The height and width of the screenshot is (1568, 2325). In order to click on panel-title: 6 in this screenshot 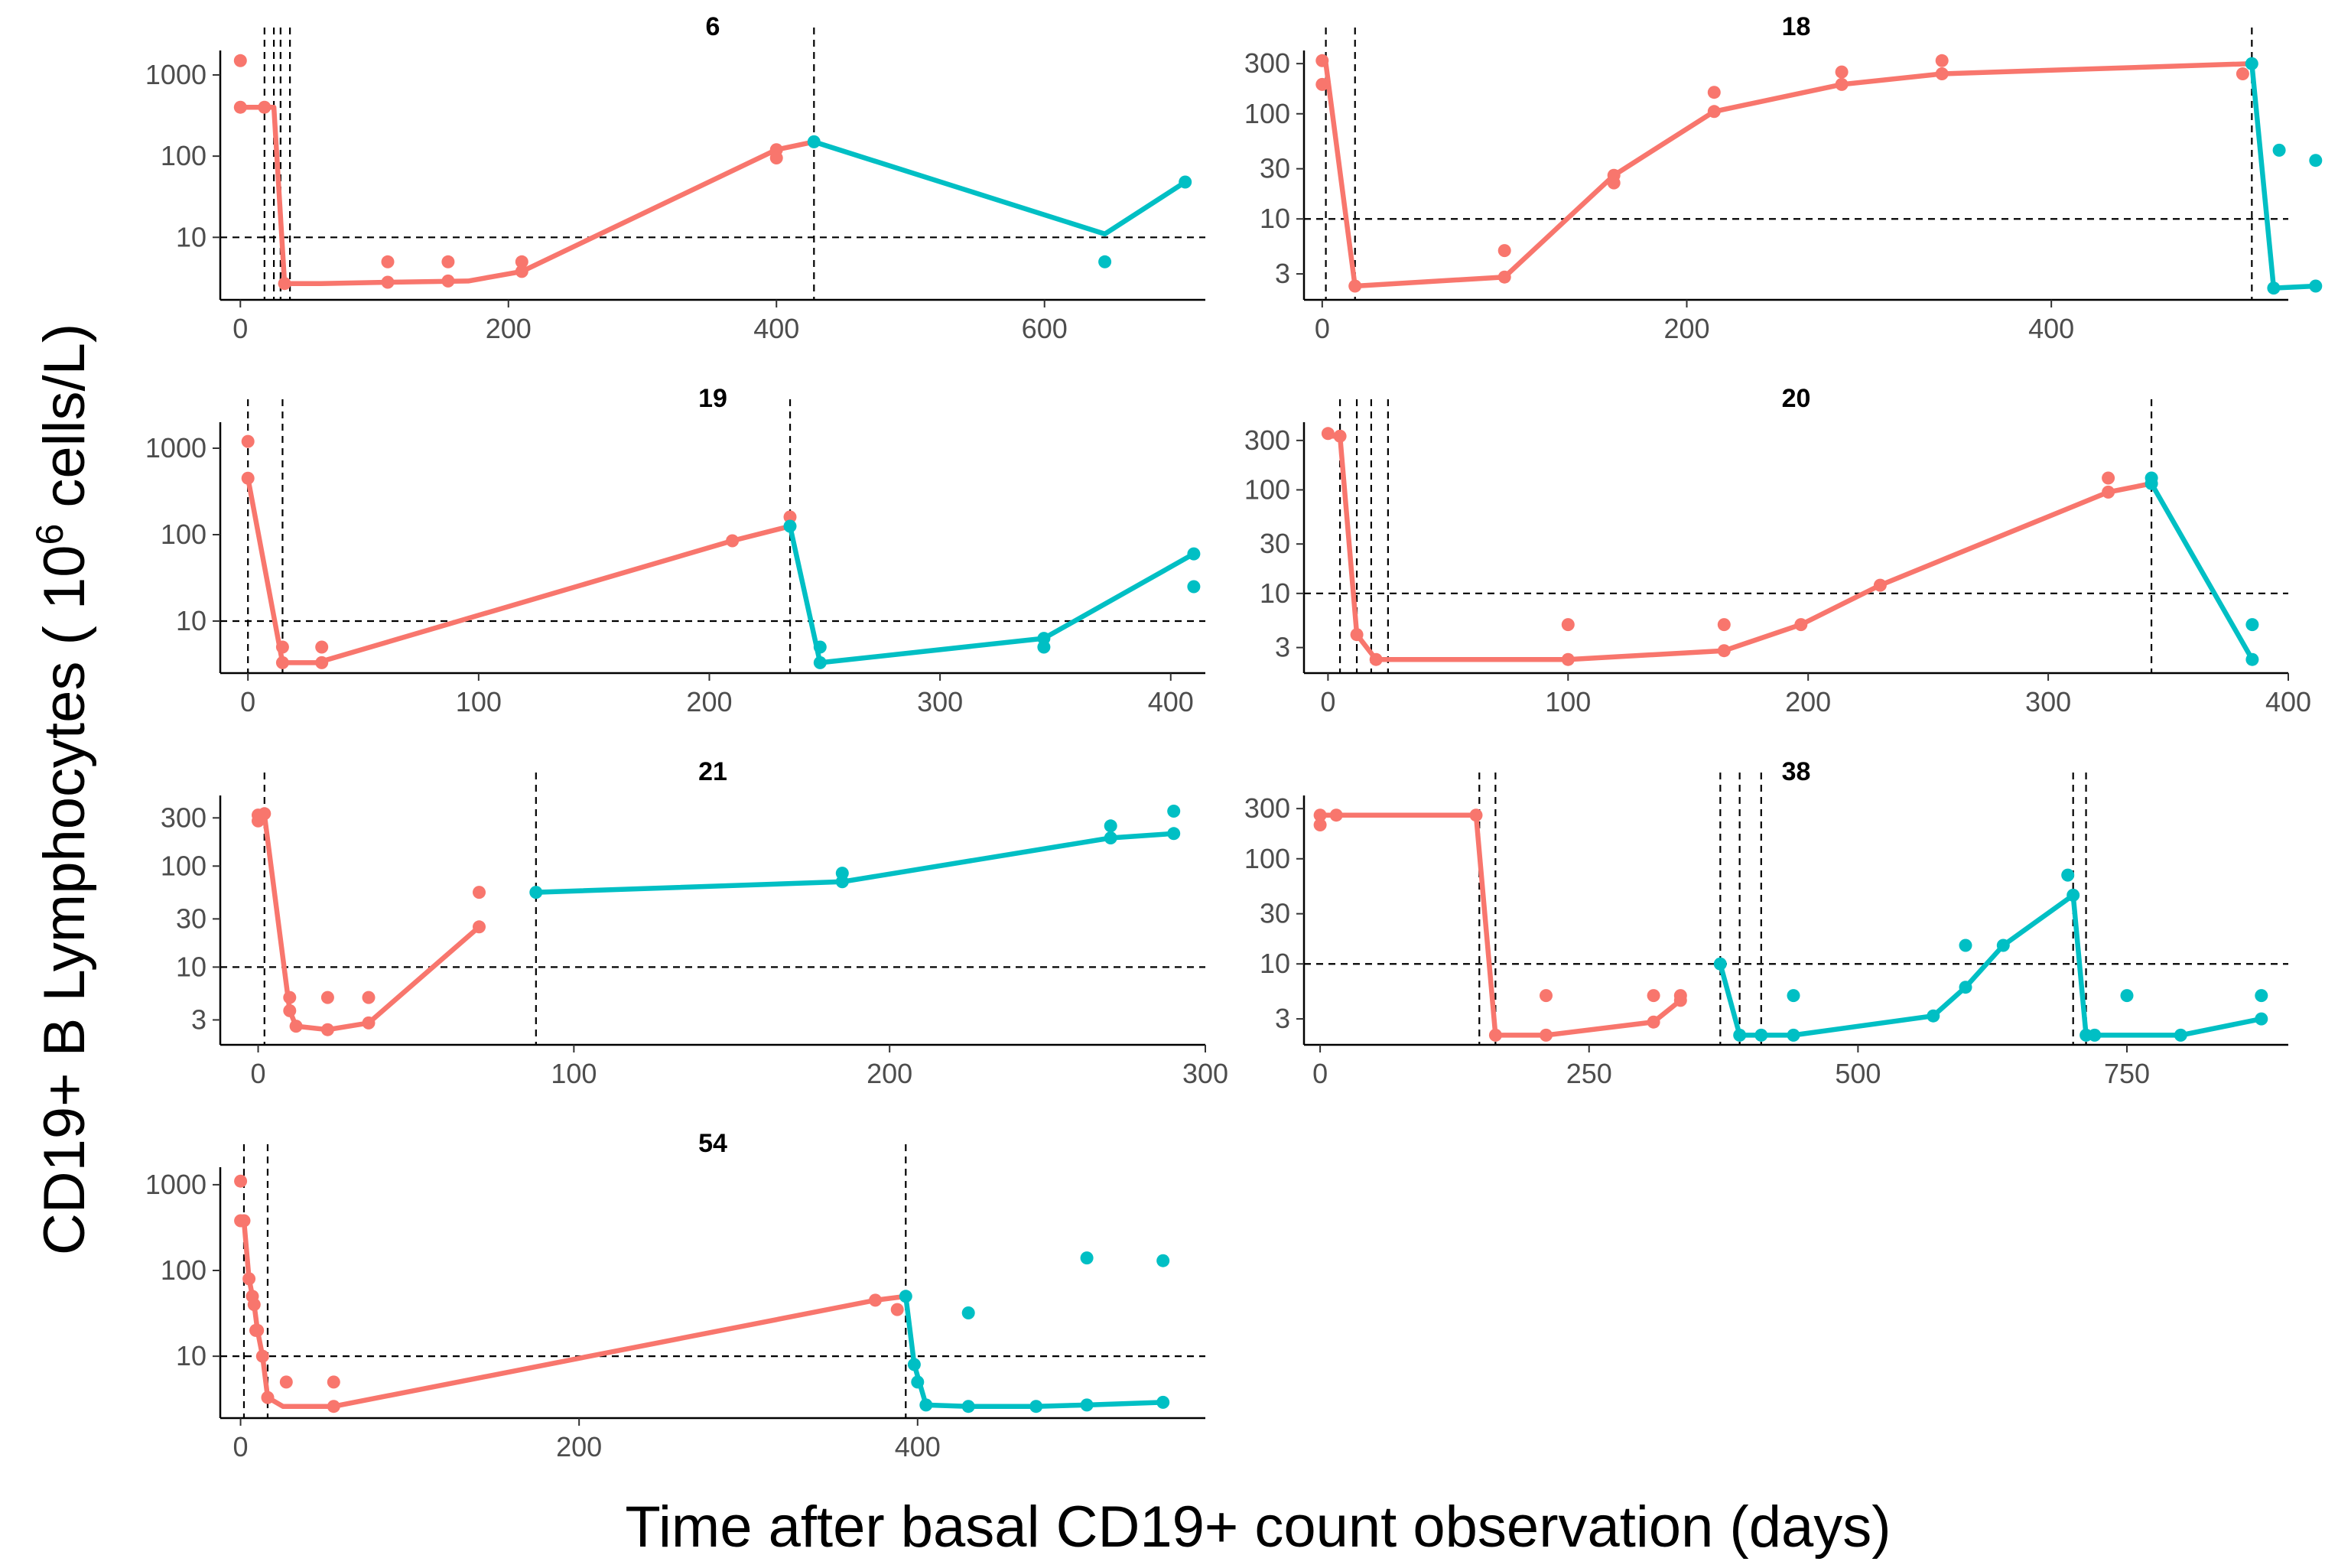, I will do `click(713, 27)`.